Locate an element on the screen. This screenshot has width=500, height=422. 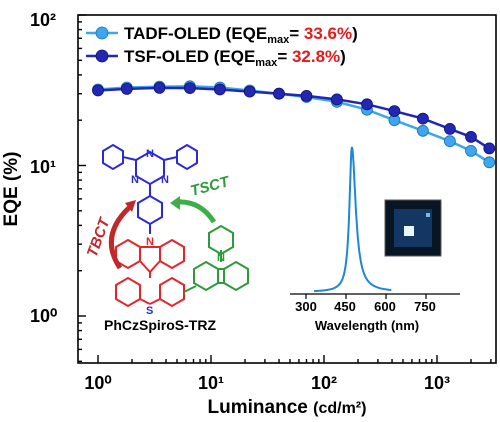
x-tick-label-0: 10⁰ is located at coordinates (97, 383).